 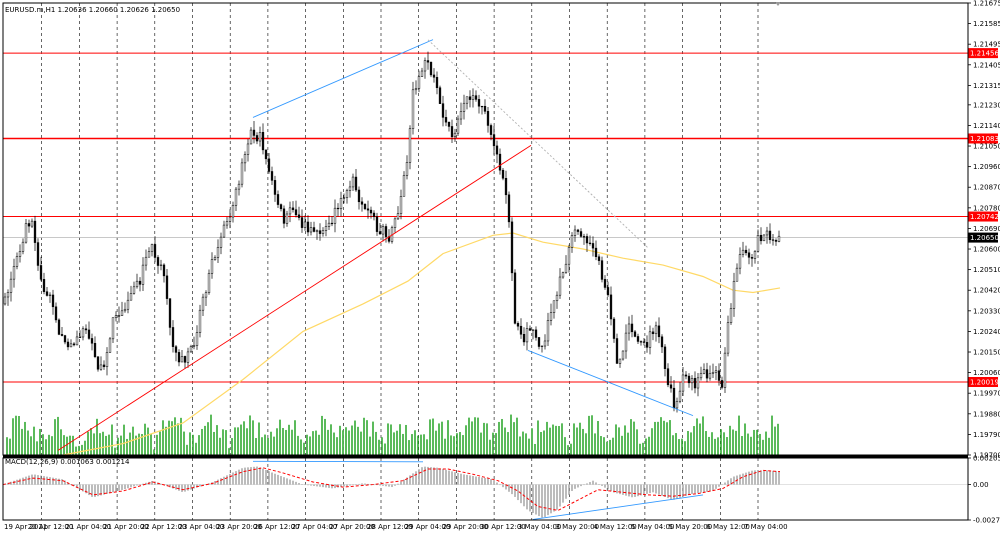 What do you see at coordinates (239, 527) in the screenshot?
I see `time-tick-label: 23 Apr 20:00` at bounding box center [239, 527].